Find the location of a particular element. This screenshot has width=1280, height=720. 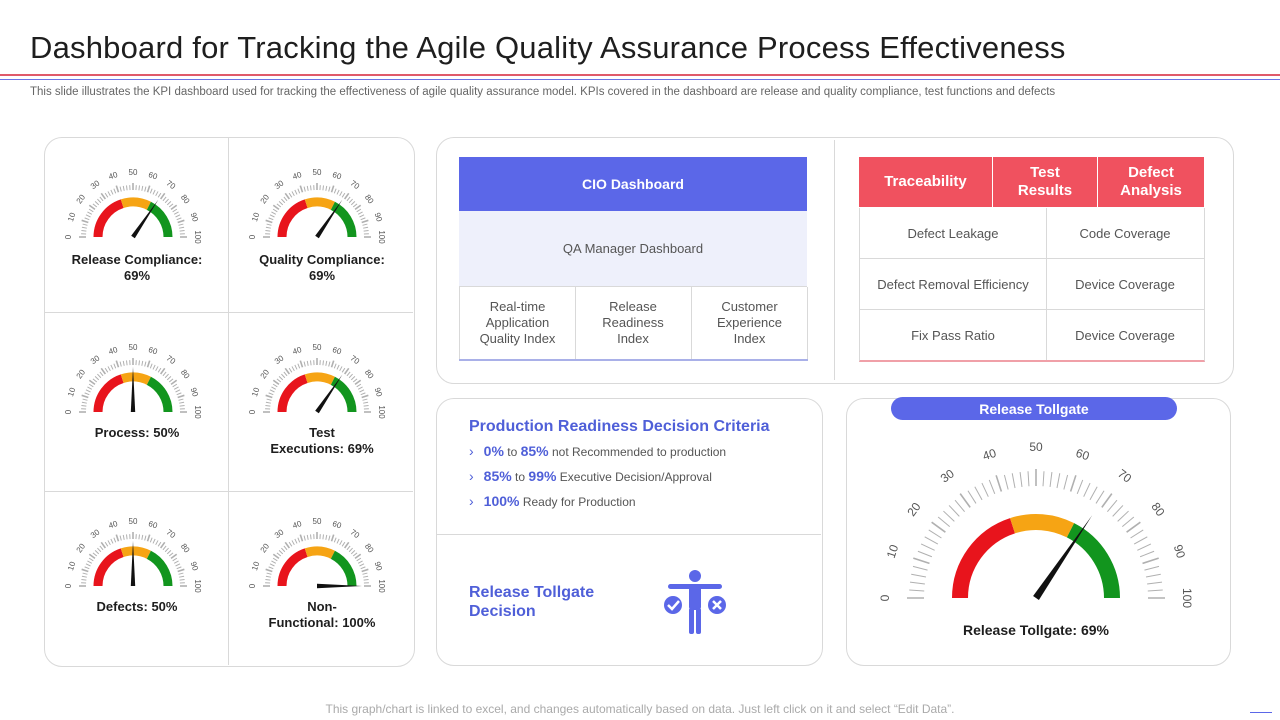

index-cell-customer: Customer Experience Index is located at coordinates (750, 323).